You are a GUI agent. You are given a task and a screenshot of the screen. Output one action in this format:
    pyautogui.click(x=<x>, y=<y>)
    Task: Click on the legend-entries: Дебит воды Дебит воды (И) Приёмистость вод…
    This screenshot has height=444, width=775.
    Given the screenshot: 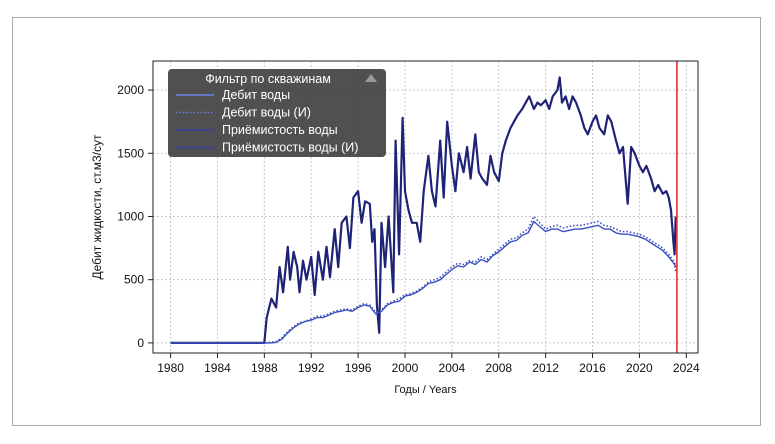 What is the action you would take?
    pyautogui.click(x=267, y=121)
    